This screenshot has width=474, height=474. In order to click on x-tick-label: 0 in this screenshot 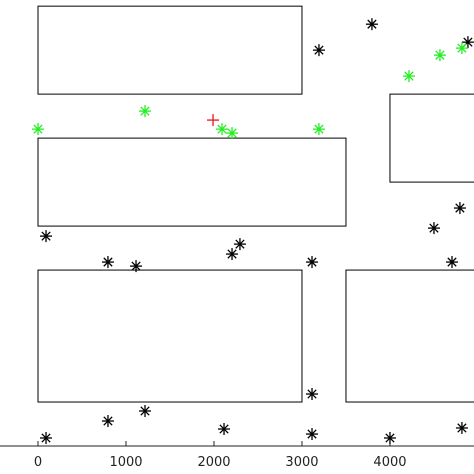, I will do `click(38, 462)`.